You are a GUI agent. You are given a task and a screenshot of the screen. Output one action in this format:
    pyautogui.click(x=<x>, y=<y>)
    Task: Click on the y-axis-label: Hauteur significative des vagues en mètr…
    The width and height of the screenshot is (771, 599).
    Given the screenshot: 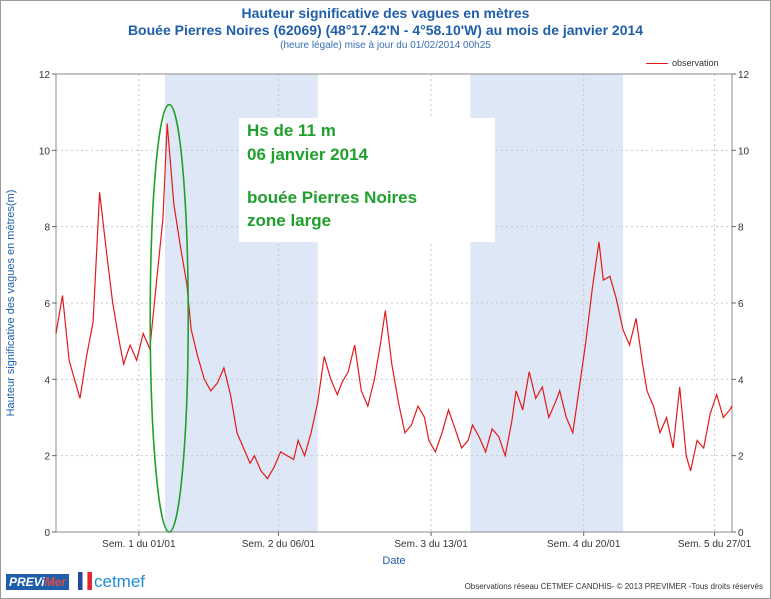 What is the action you would take?
    pyautogui.click(x=11, y=303)
    